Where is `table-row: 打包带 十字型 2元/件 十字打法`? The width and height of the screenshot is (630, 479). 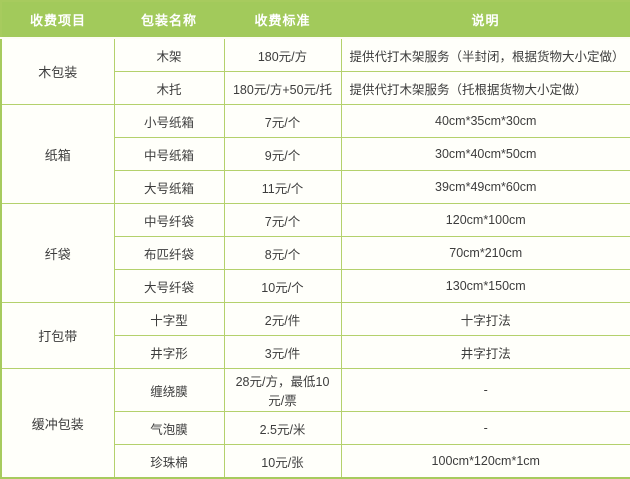
table-row: 打包带 十字型 2元/件 十字打法 is located at coordinates (315, 335).